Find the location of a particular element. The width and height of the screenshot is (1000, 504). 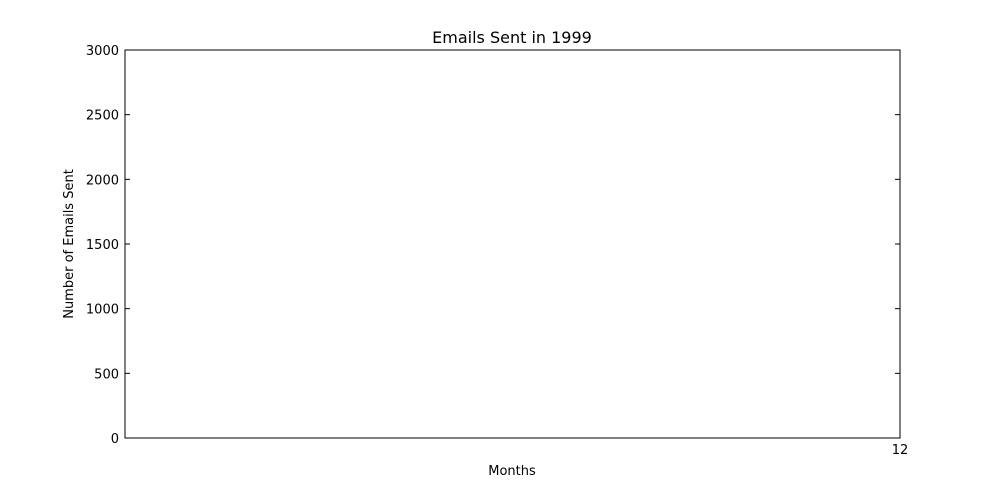

y-tick-label: 2500 is located at coordinates (102, 116).